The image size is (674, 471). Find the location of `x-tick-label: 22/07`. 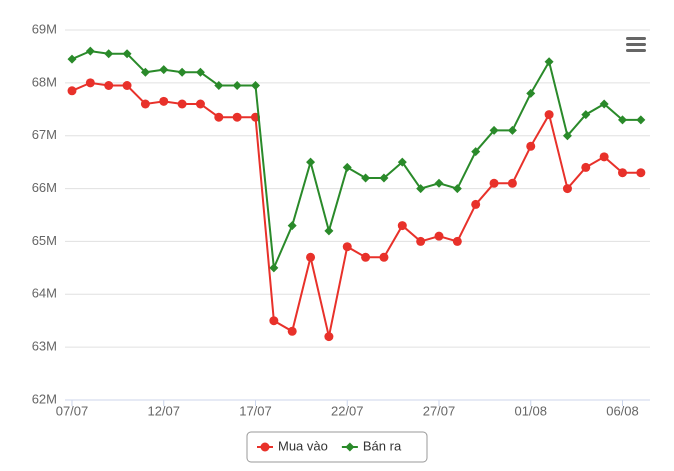

x-tick-label: 22/07 is located at coordinates (347, 410).